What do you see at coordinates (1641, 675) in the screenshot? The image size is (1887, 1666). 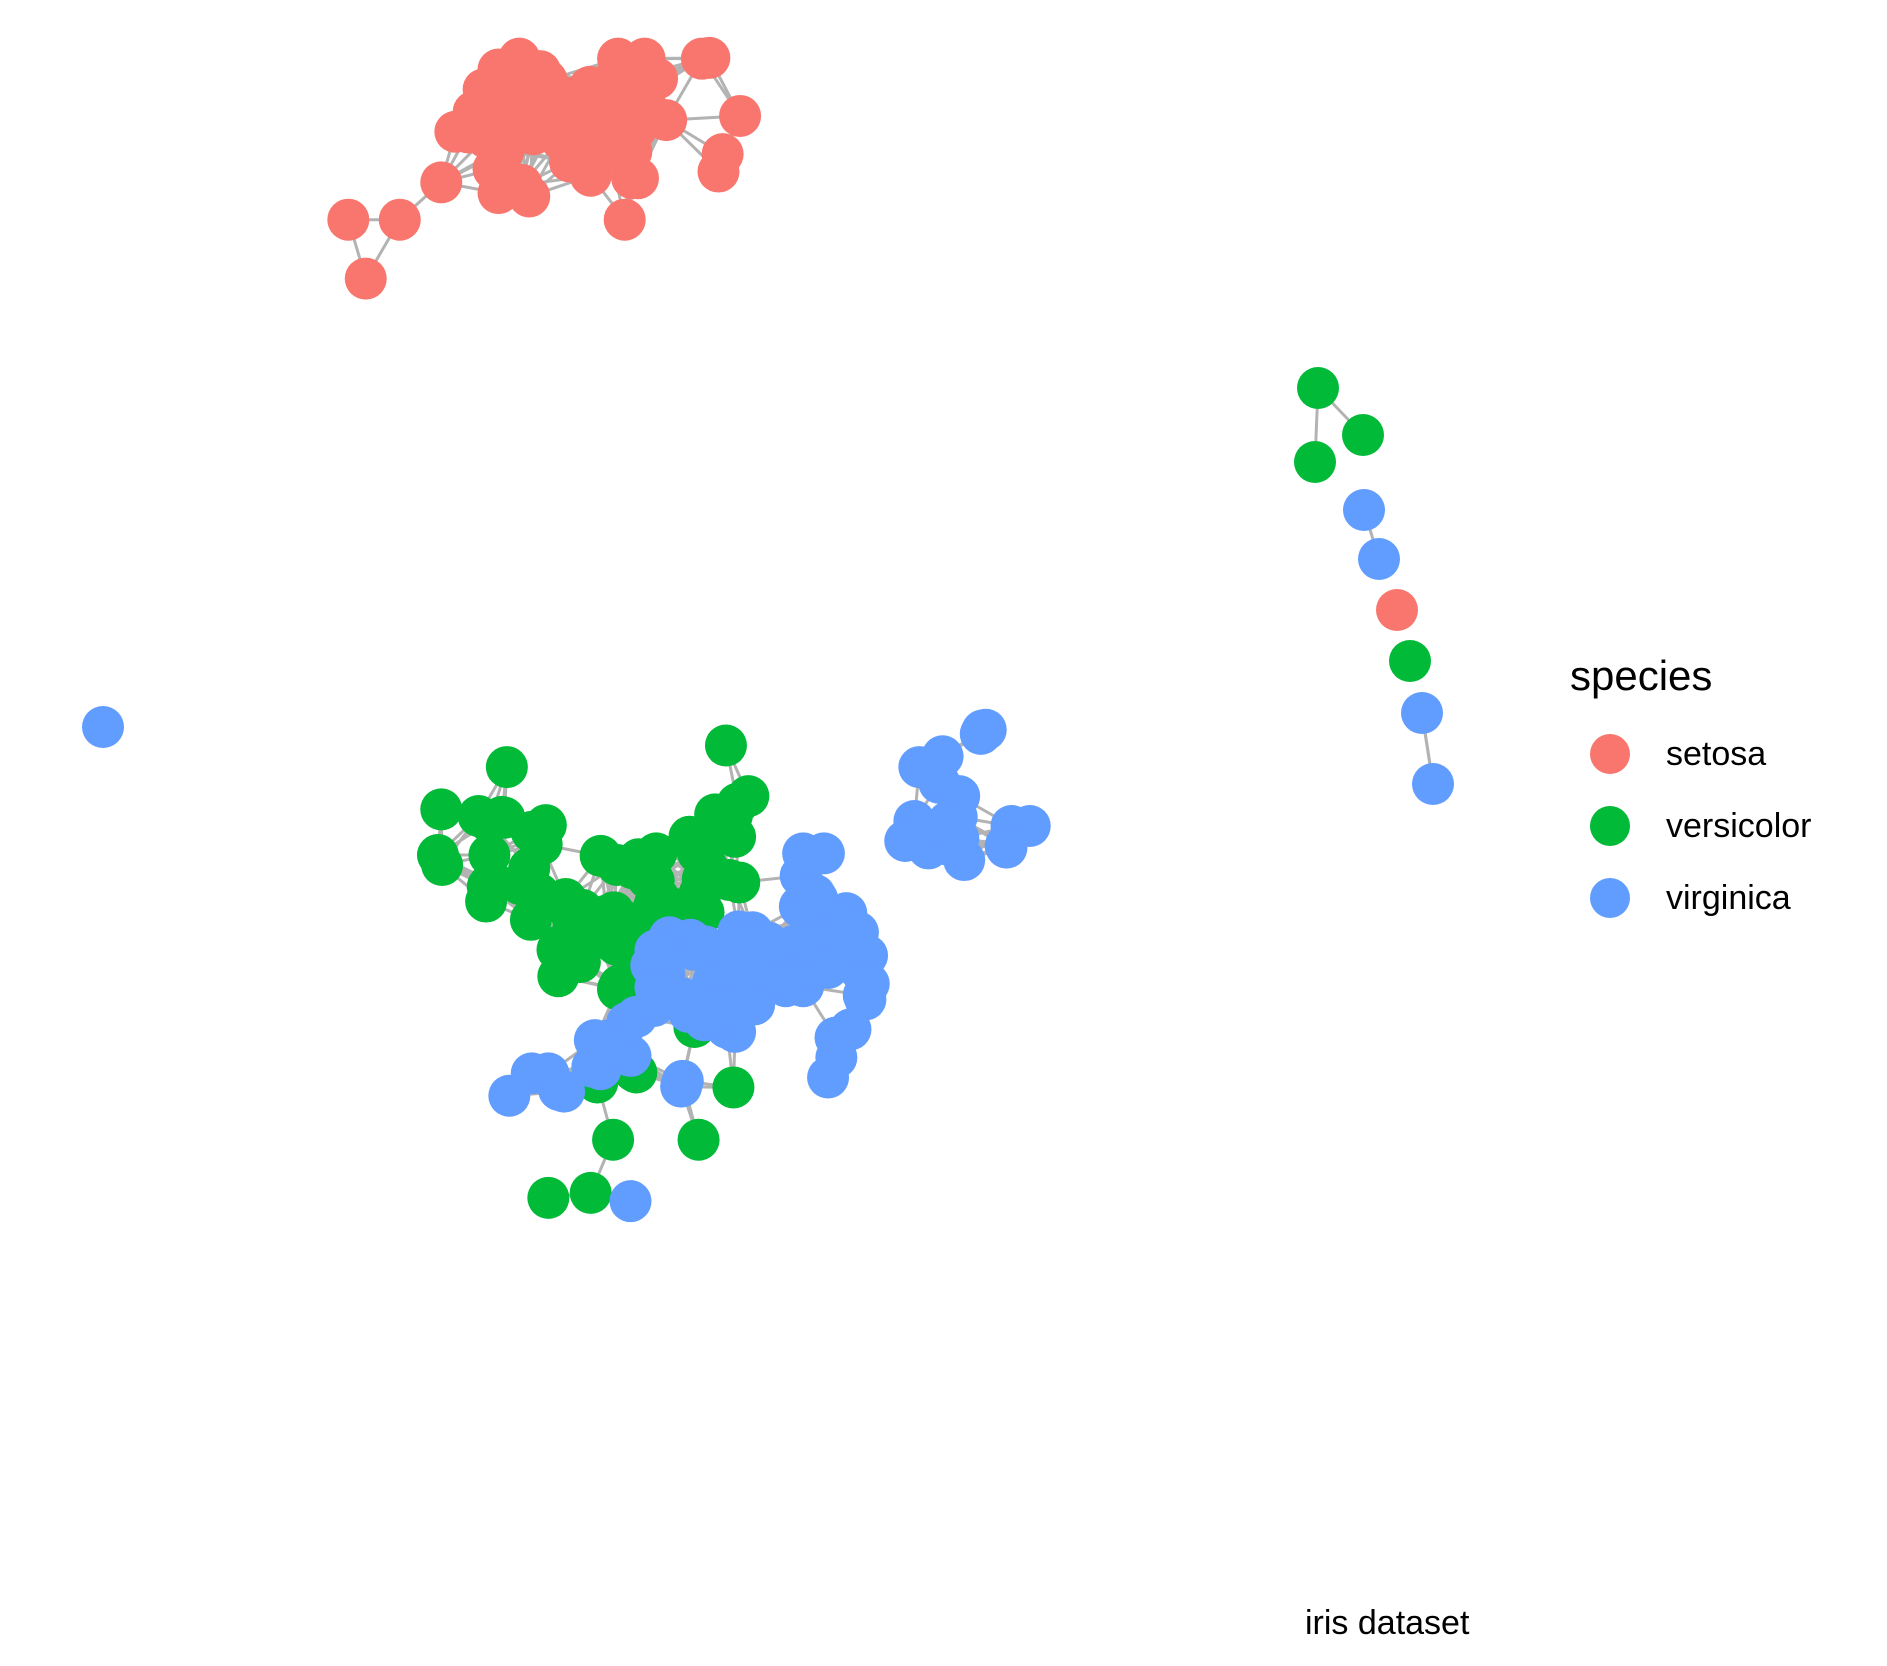 I see `legend-title: species` at bounding box center [1641, 675].